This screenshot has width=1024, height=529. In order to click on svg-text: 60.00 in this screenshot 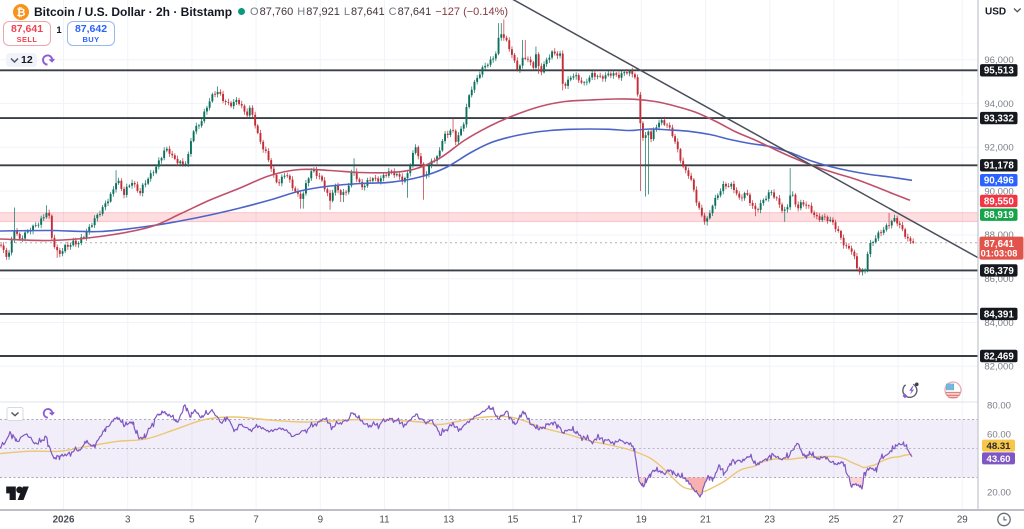, I will do `click(999, 434)`.